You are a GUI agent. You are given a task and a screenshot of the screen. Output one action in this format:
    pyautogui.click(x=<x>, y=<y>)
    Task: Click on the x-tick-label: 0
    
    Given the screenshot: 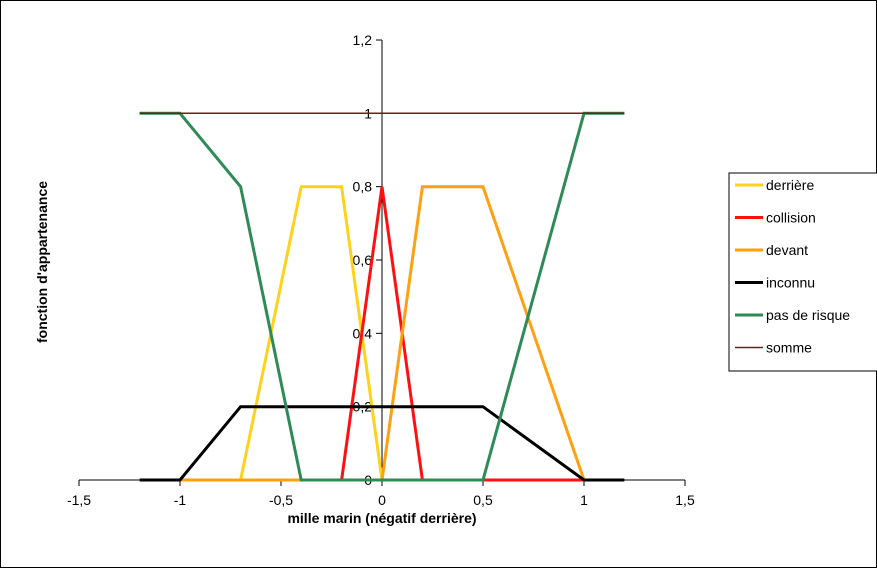 What is the action you would take?
    pyautogui.click(x=382, y=500)
    